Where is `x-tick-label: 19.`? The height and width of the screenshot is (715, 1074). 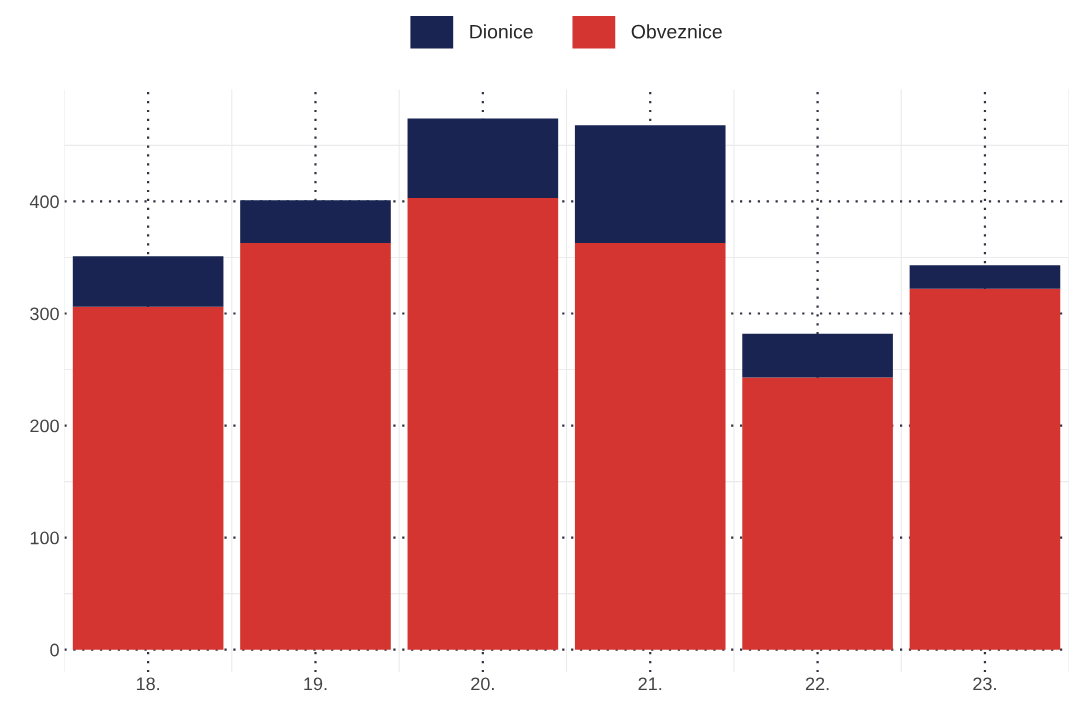
x-tick-label: 19. is located at coordinates (315, 684).